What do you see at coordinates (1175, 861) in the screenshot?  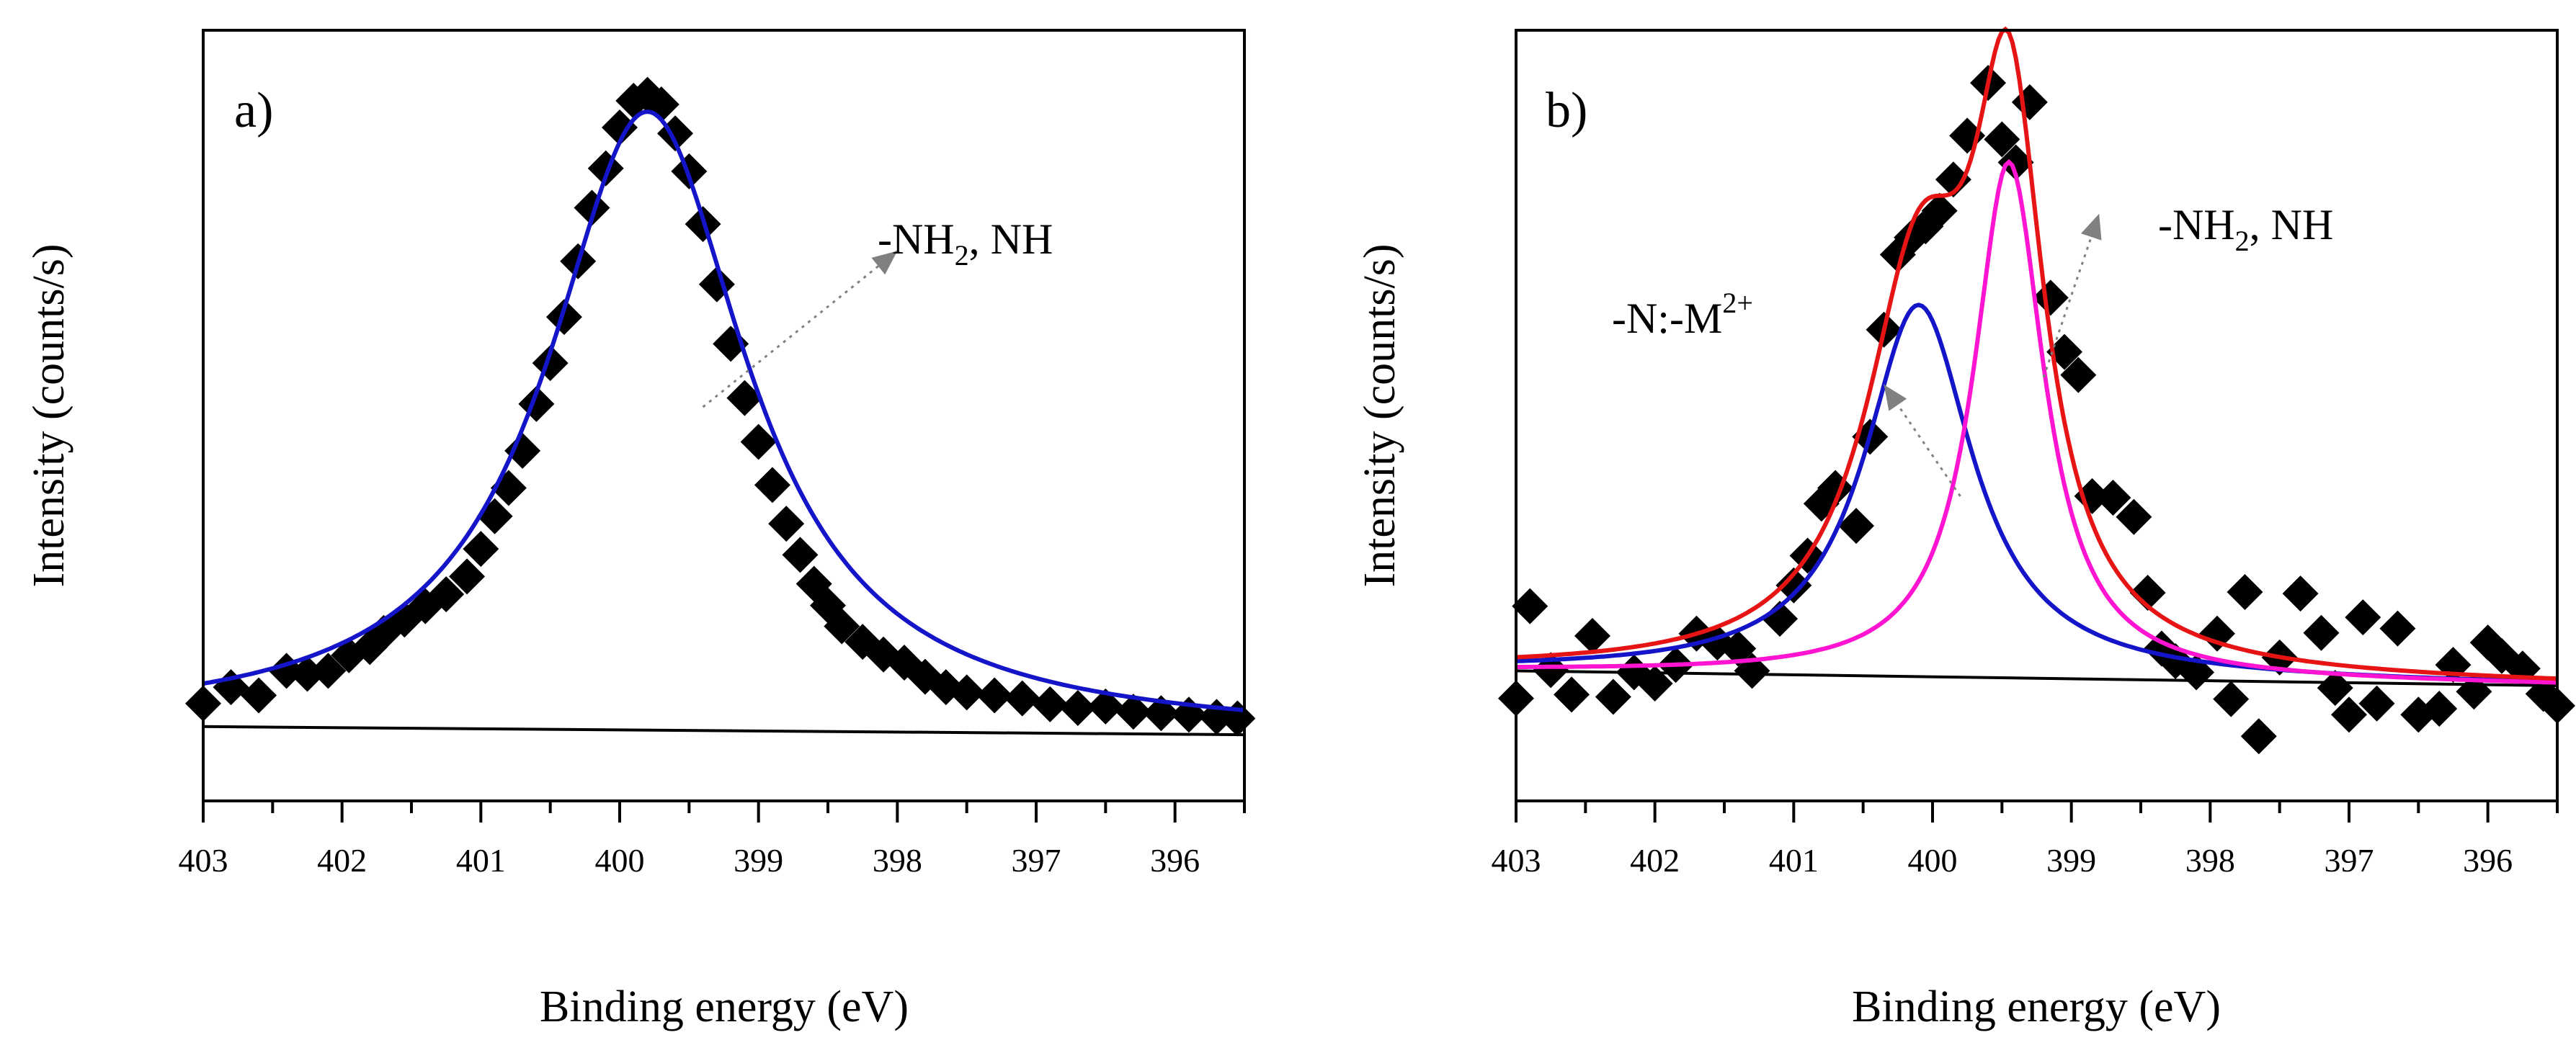 I see `panel-a-x-tick-label-396: 396` at bounding box center [1175, 861].